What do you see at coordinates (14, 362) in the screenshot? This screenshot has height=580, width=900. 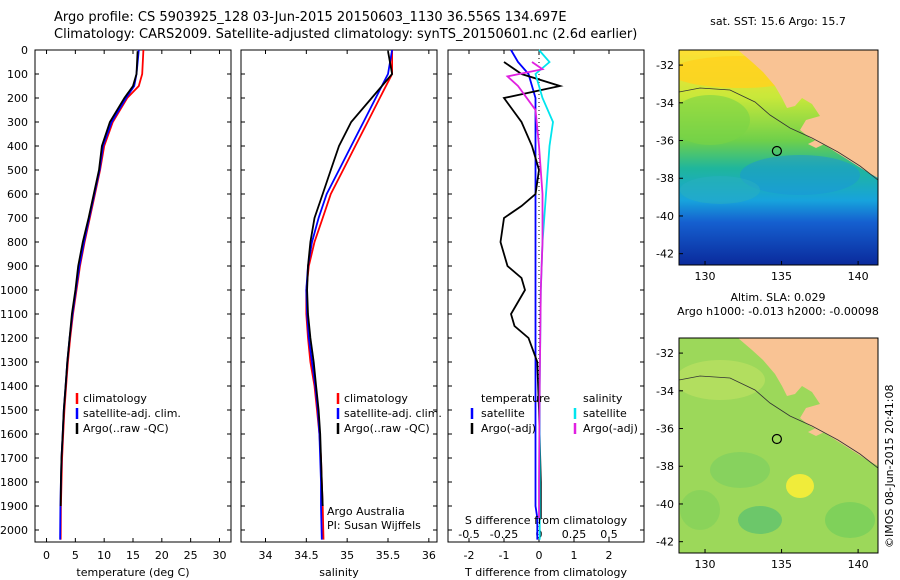 I see `depth-tick-label: 1300` at bounding box center [14, 362].